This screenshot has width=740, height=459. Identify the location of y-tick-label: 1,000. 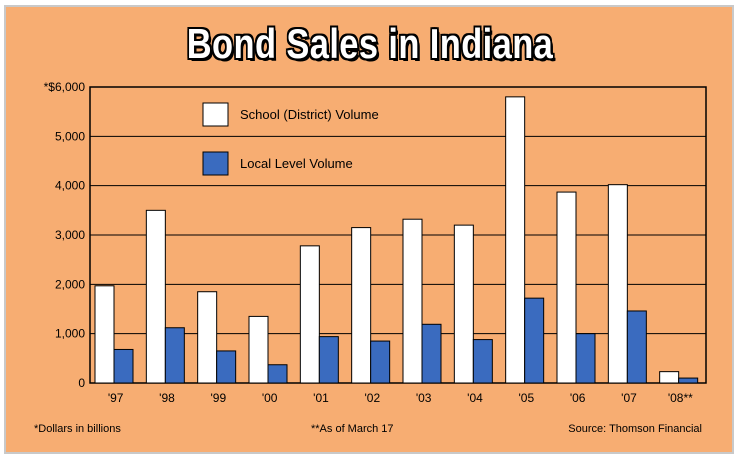
(70, 334).